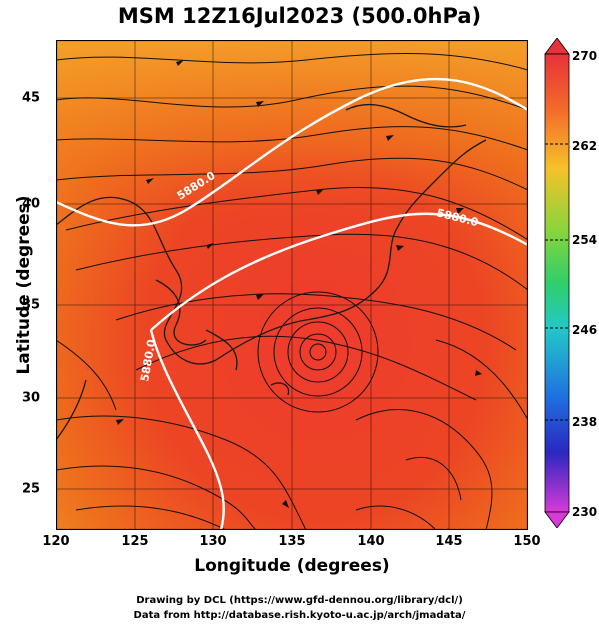 The width and height of the screenshot is (599, 625). Describe the element at coordinates (31, 305) in the screenshot. I see `y-tick-35: 35` at that location.